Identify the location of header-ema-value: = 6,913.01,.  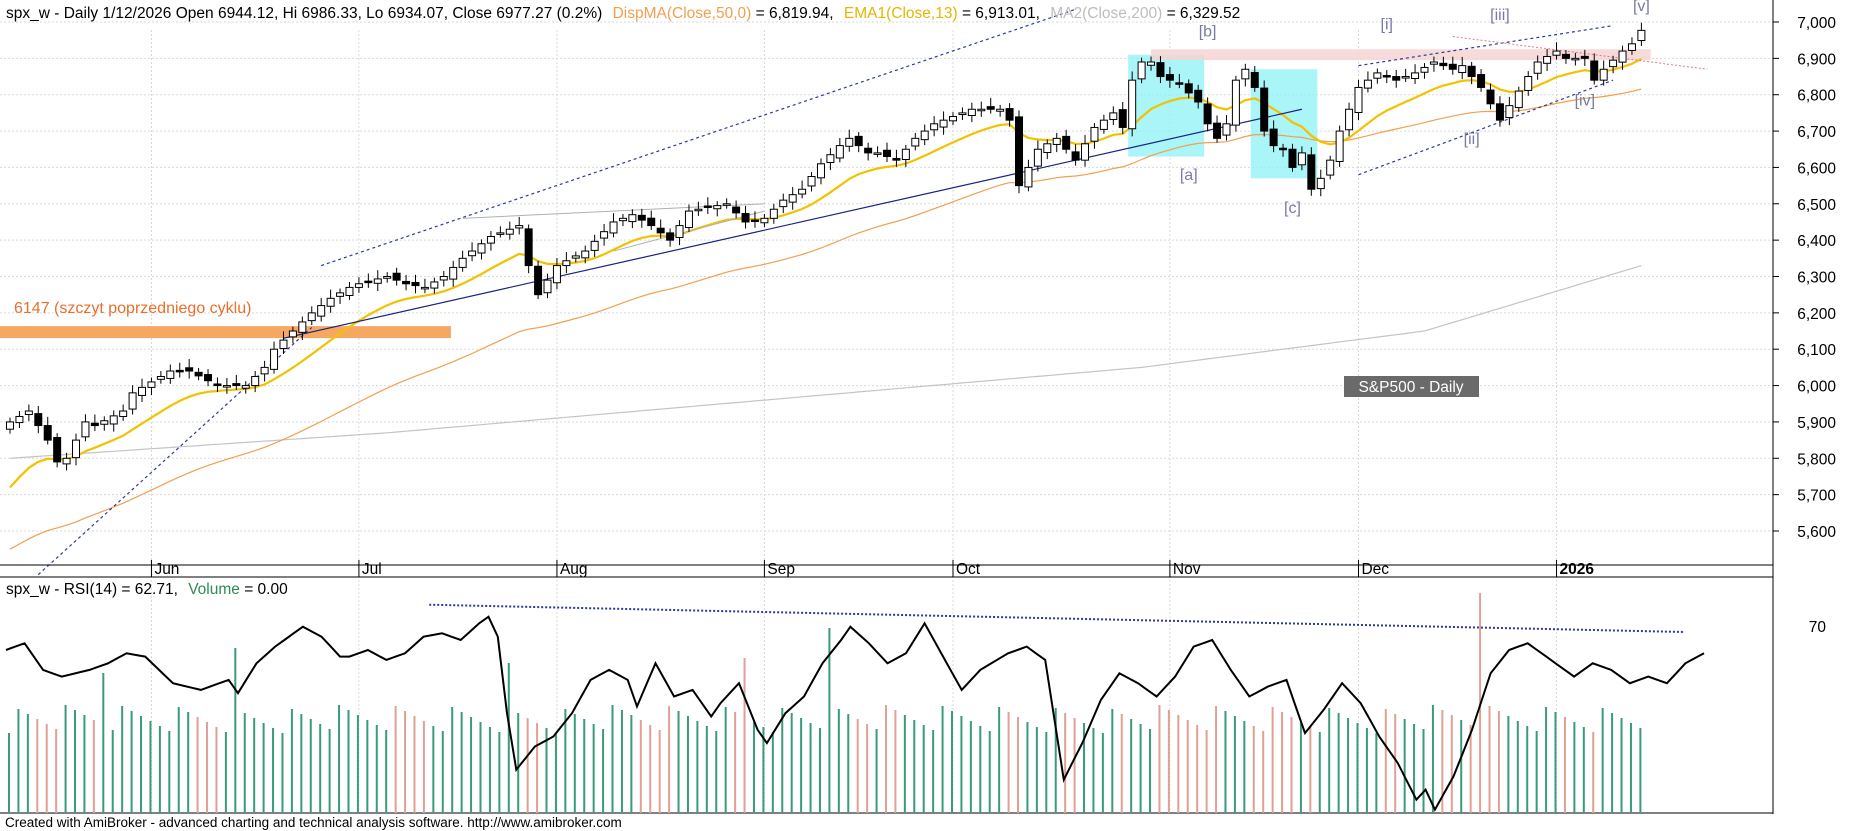
(1001, 13).